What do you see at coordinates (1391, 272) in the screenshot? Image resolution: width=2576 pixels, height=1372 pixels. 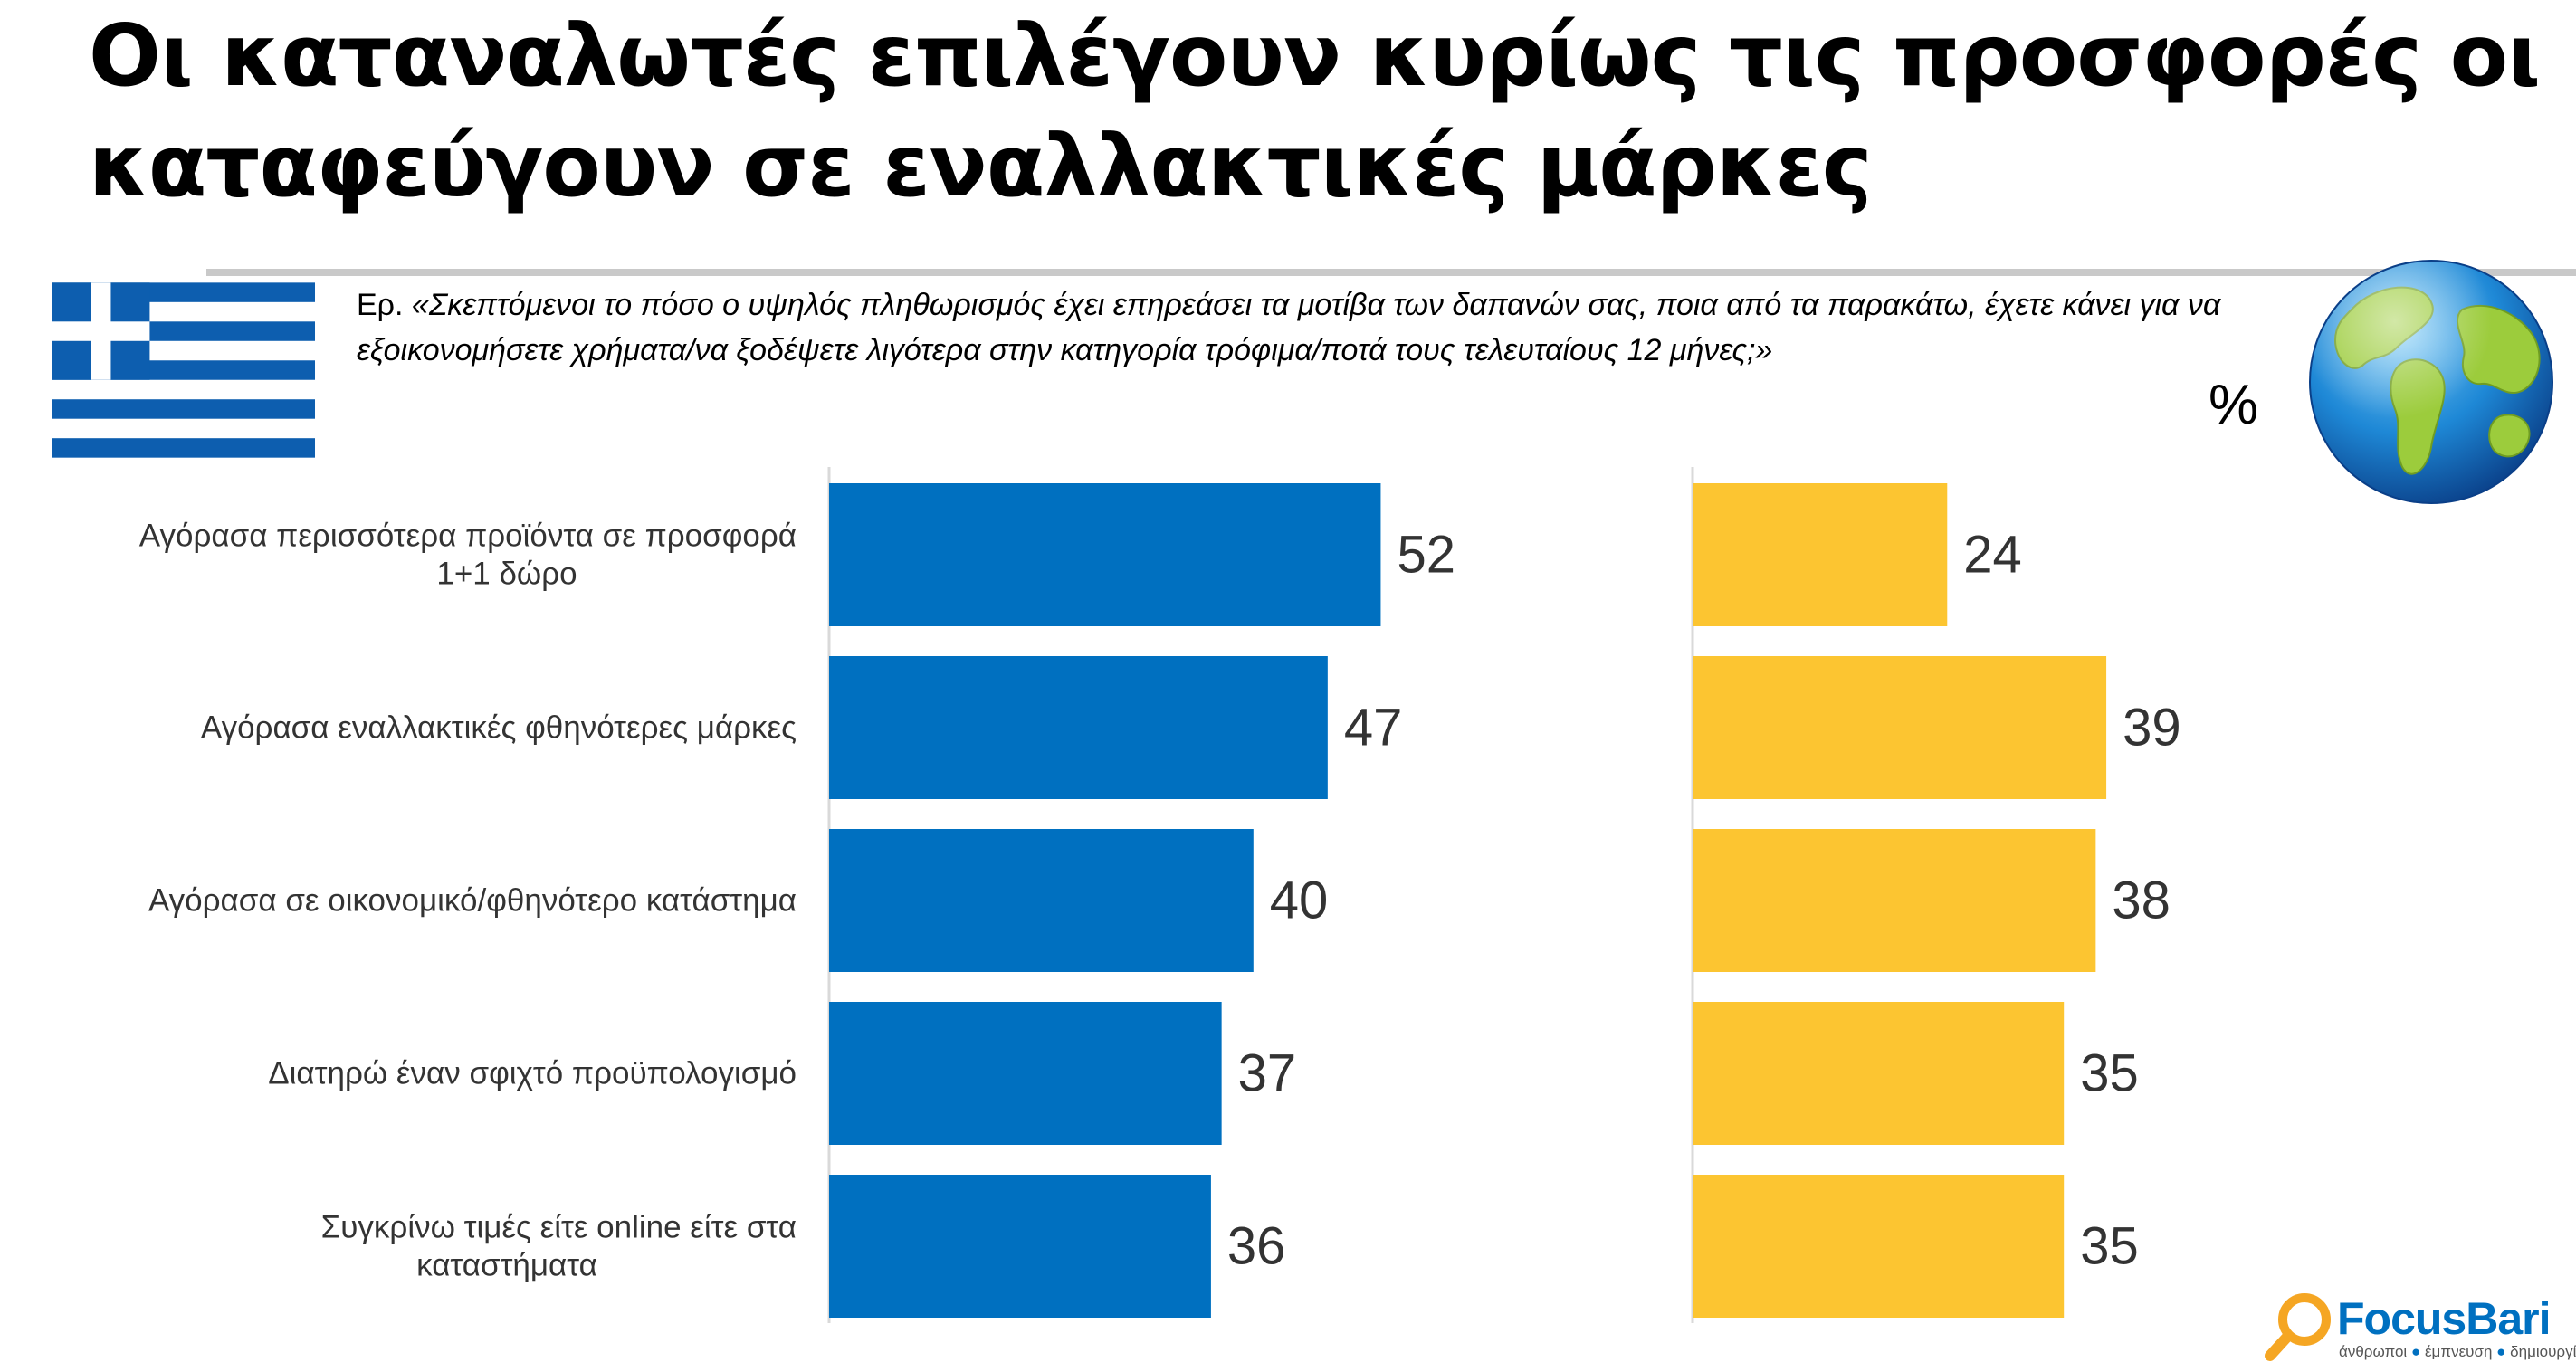 I see `header-divider` at bounding box center [1391, 272].